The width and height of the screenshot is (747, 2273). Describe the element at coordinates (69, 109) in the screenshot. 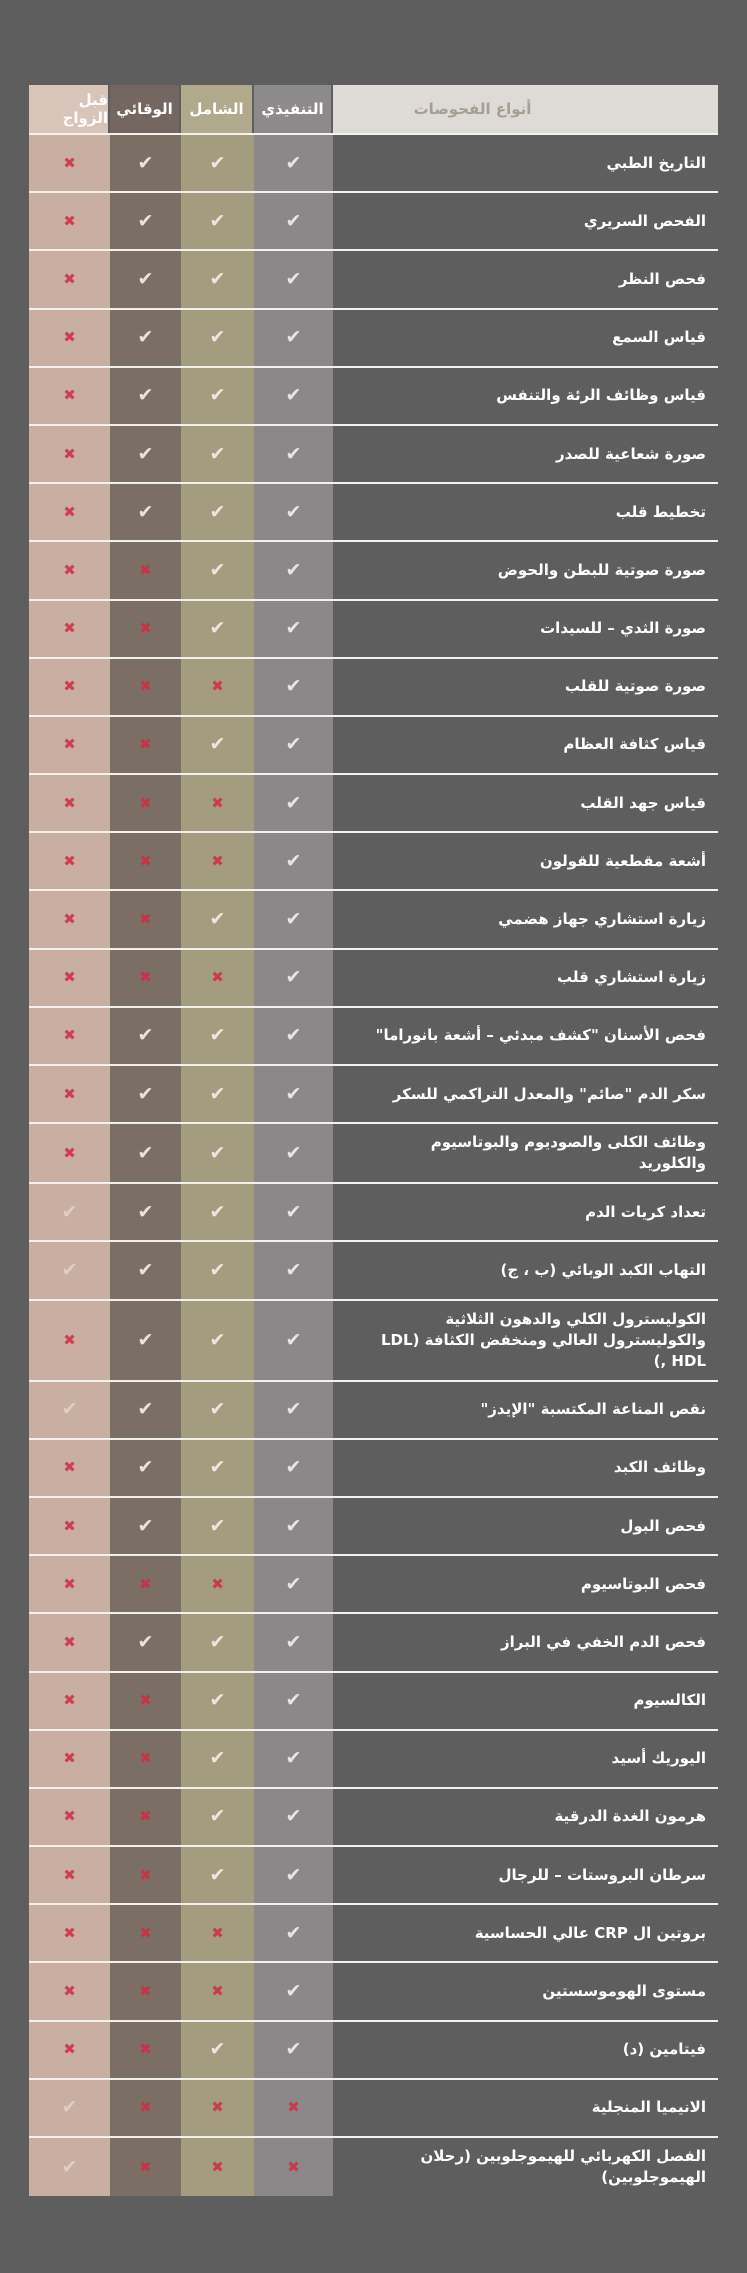

I see `column-header-premarital: قبل الزواج` at that location.